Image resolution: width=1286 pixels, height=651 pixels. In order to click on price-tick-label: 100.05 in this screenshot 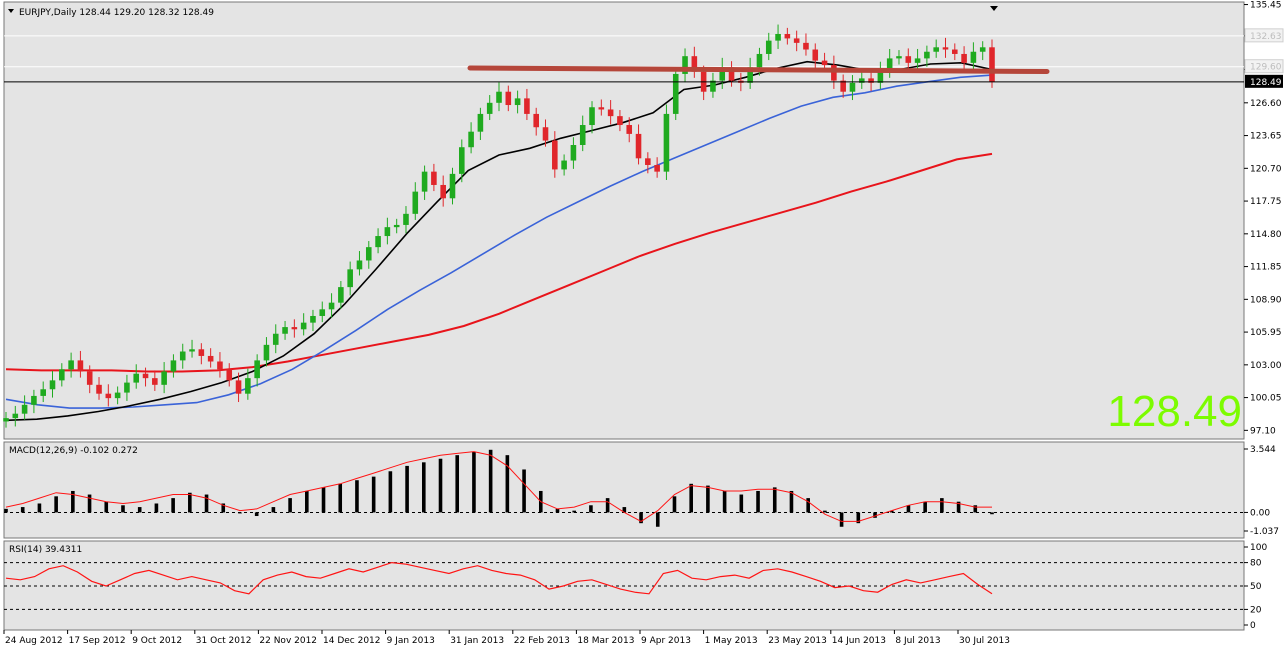, I will do `click(1266, 399)`.